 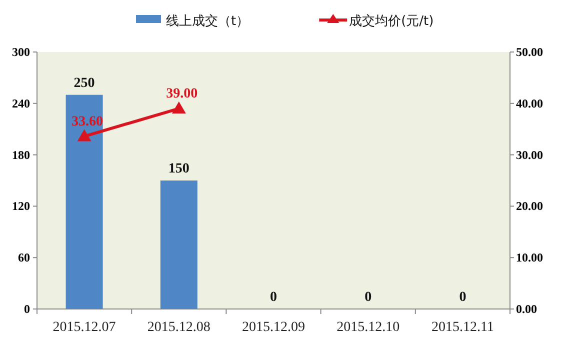 I want to click on x-tick-label: 2015.12.09, so click(x=273, y=327).